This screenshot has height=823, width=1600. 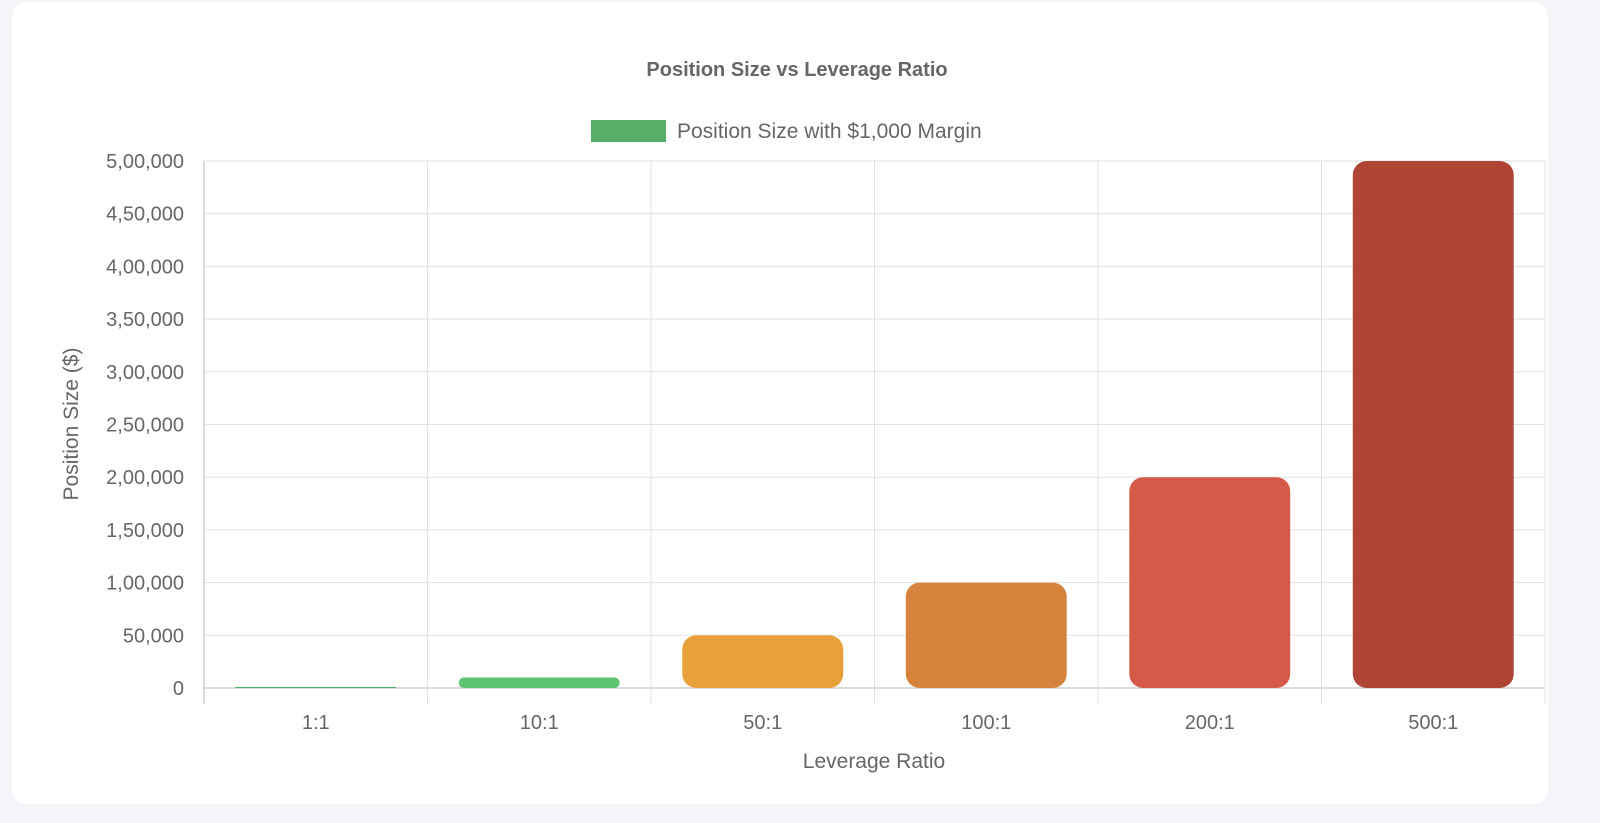 What do you see at coordinates (628, 131) in the screenshot?
I see `legend-swatch` at bounding box center [628, 131].